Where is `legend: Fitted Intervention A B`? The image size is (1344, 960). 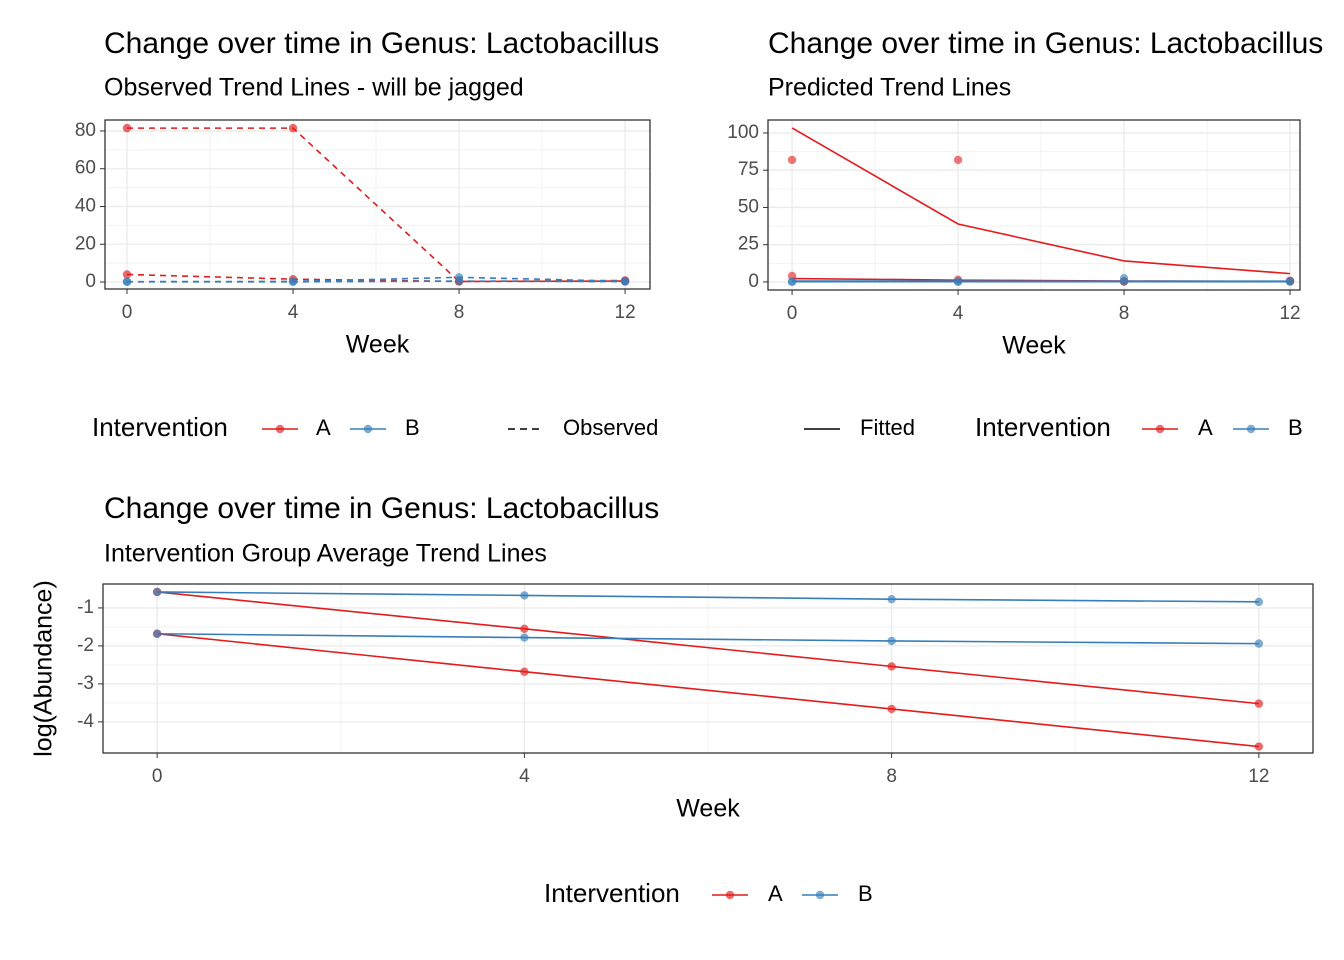 legend: Fitted Intervention A B is located at coordinates (1053, 427).